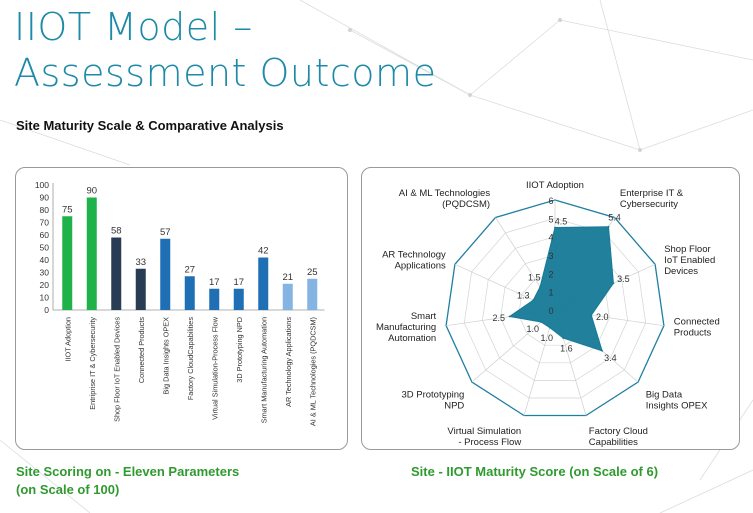 This screenshot has height=513, width=753. I want to click on radar-axis-label: Big Data Insights OPEX, so click(677, 401).